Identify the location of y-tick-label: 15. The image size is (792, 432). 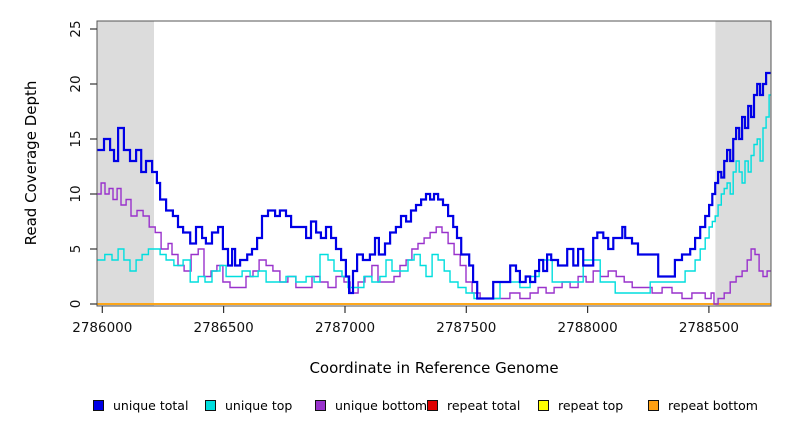
(76, 138).